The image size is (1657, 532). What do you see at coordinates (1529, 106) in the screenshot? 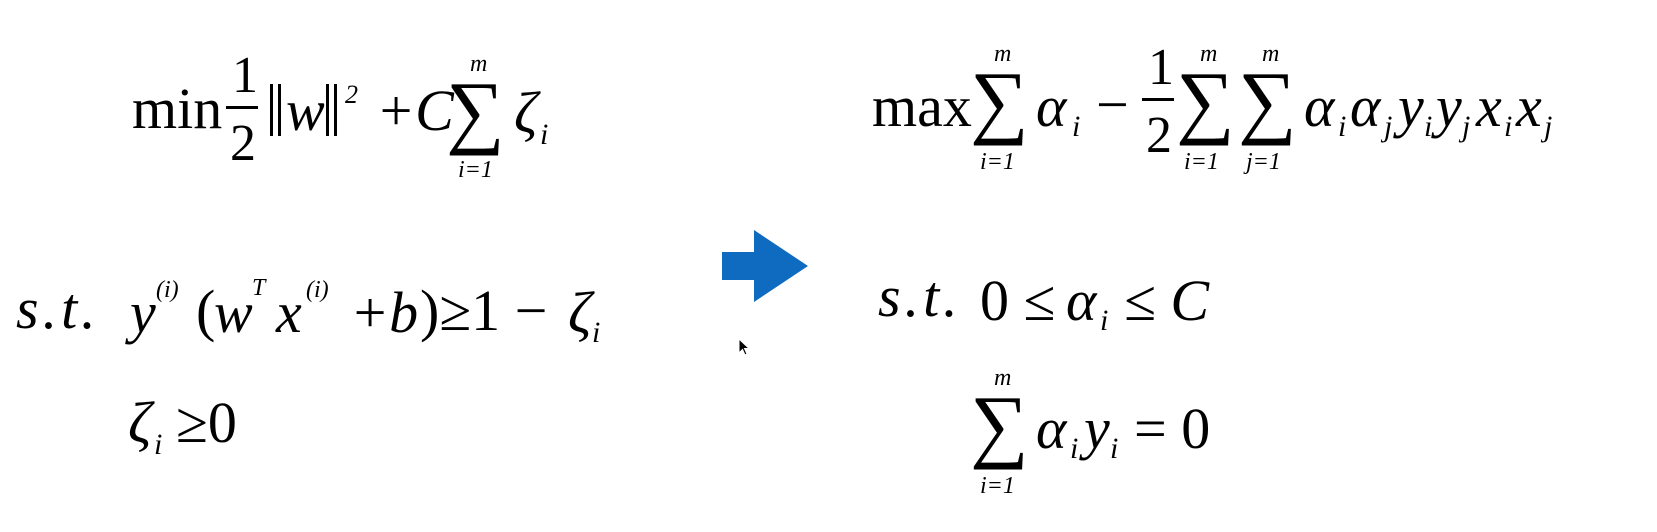
I see `term-x-j: x` at bounding box center [1529, 106].